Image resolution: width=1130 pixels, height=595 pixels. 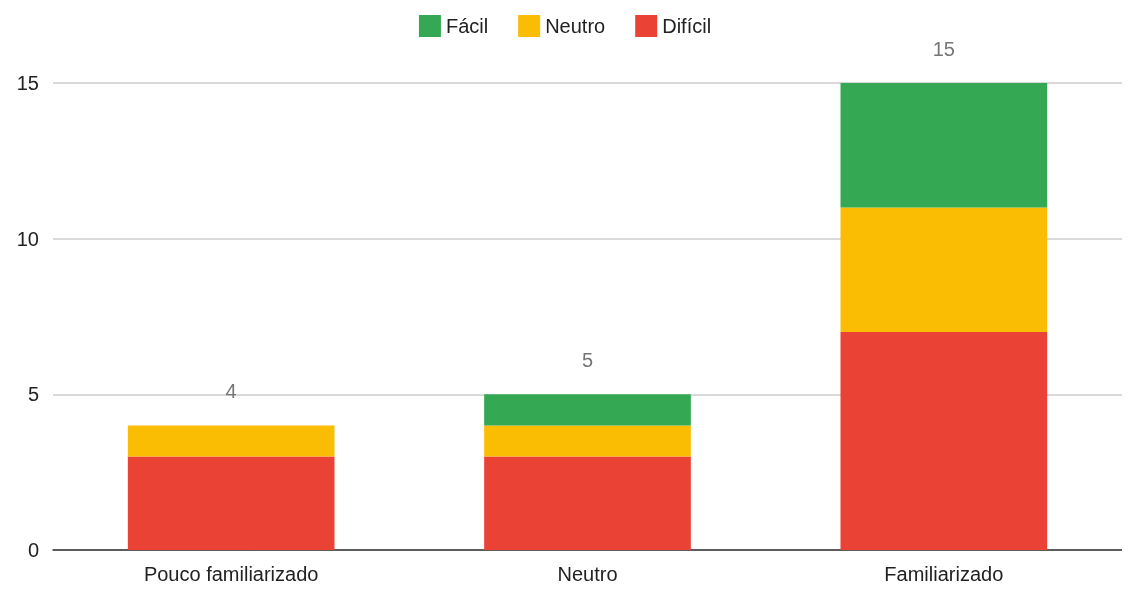 I want to click on y-tick-label: 10, so click(x=27, y=238).